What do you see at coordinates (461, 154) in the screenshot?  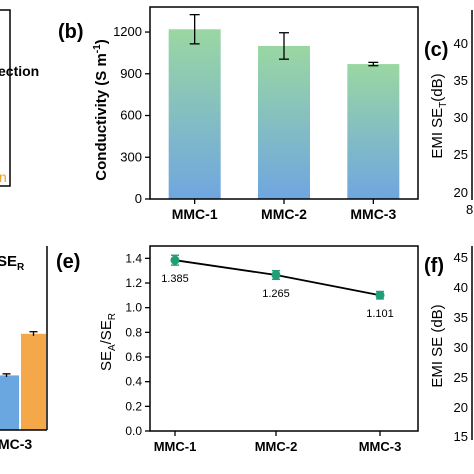 I see `panel-c-ytick: 25` at bounding box center [461, 154].